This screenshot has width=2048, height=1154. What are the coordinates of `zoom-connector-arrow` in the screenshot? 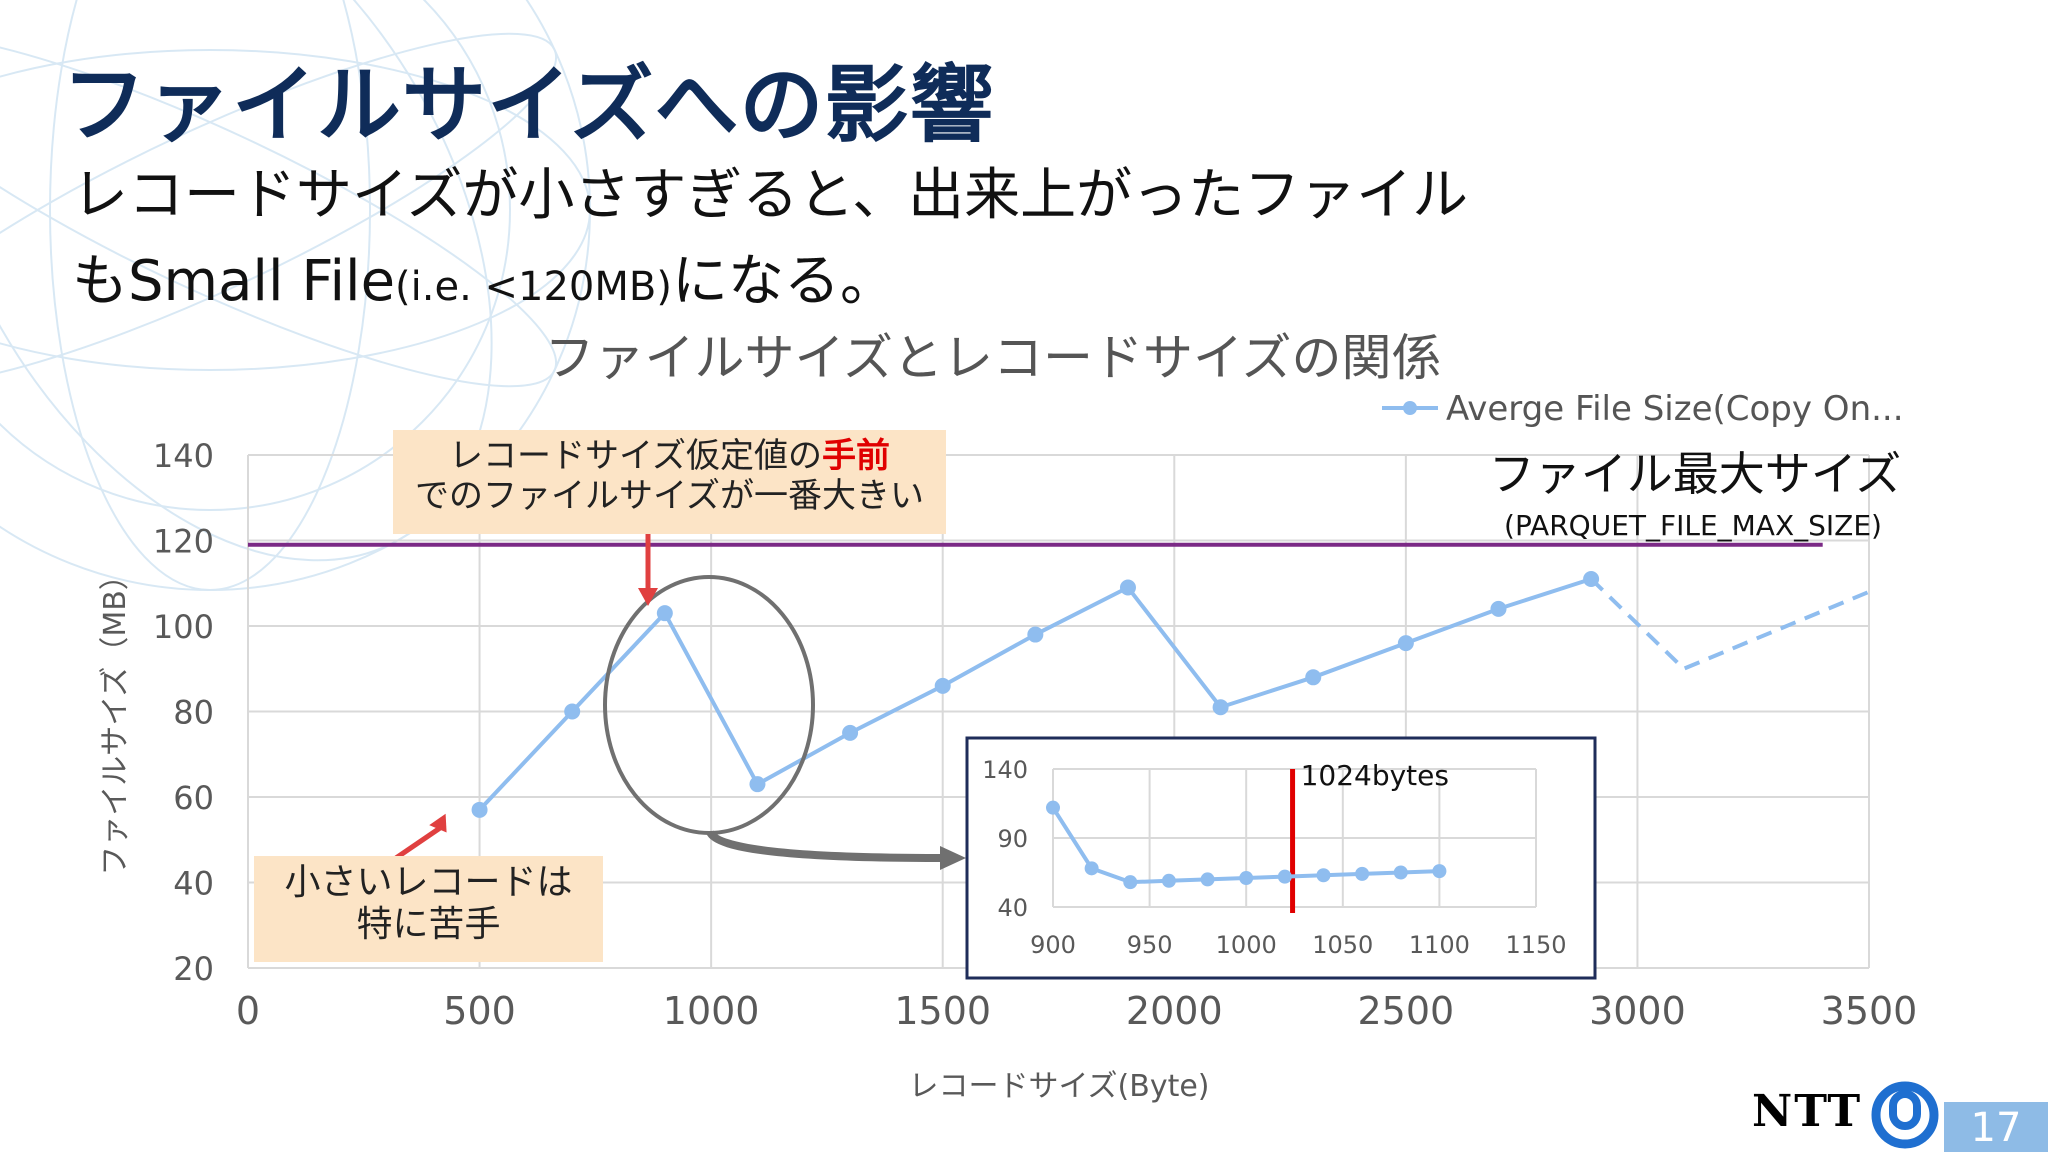 It's located at (823, 845).